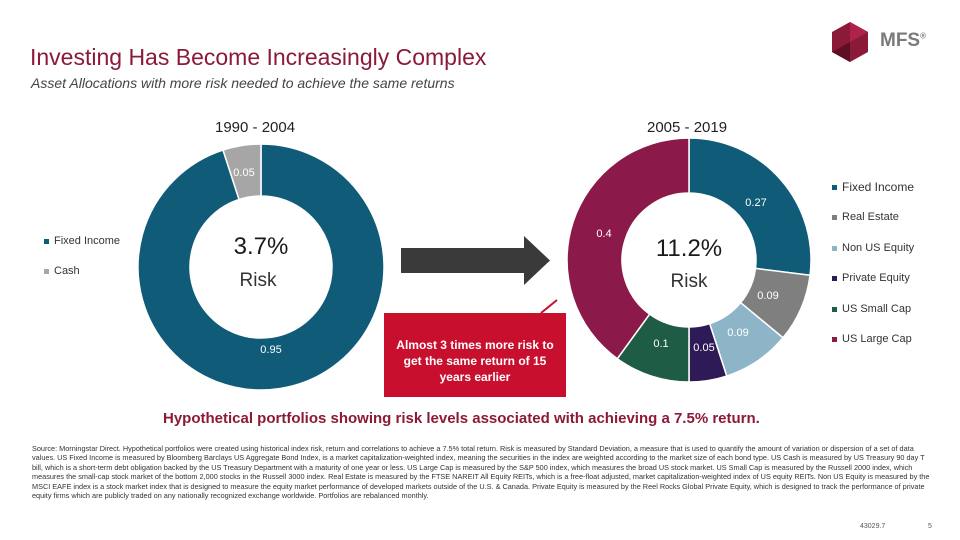 Image resolution: width=960 pixels, height=540 pixels. I want to click on mfs-logo-mark-icon, so click(850, 42).